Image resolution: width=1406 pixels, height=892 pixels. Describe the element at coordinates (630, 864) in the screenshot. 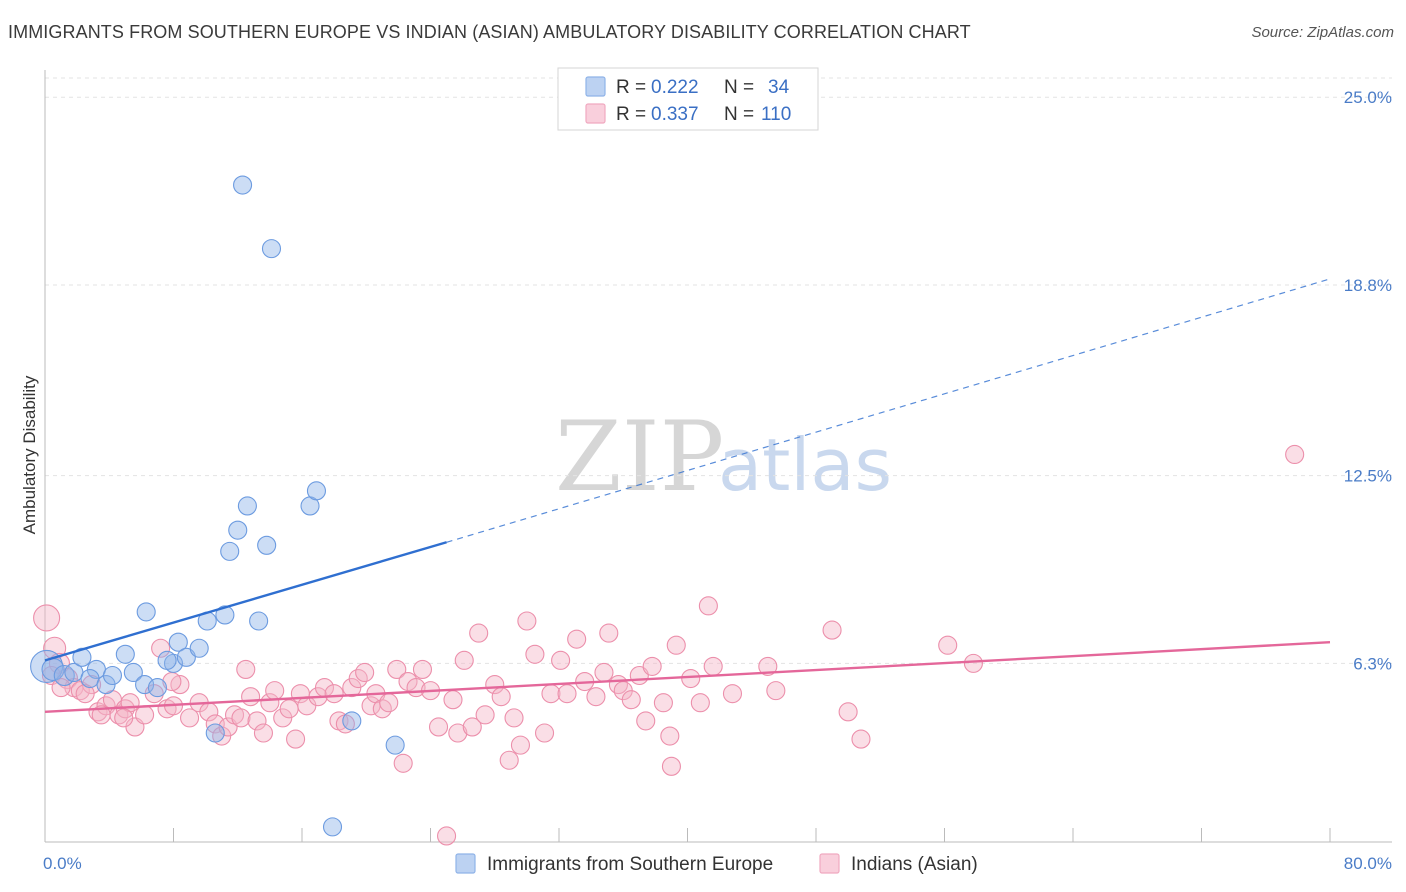

I see `bottom-legend-label-blue: Immigrants from Southern Europe` at that location.